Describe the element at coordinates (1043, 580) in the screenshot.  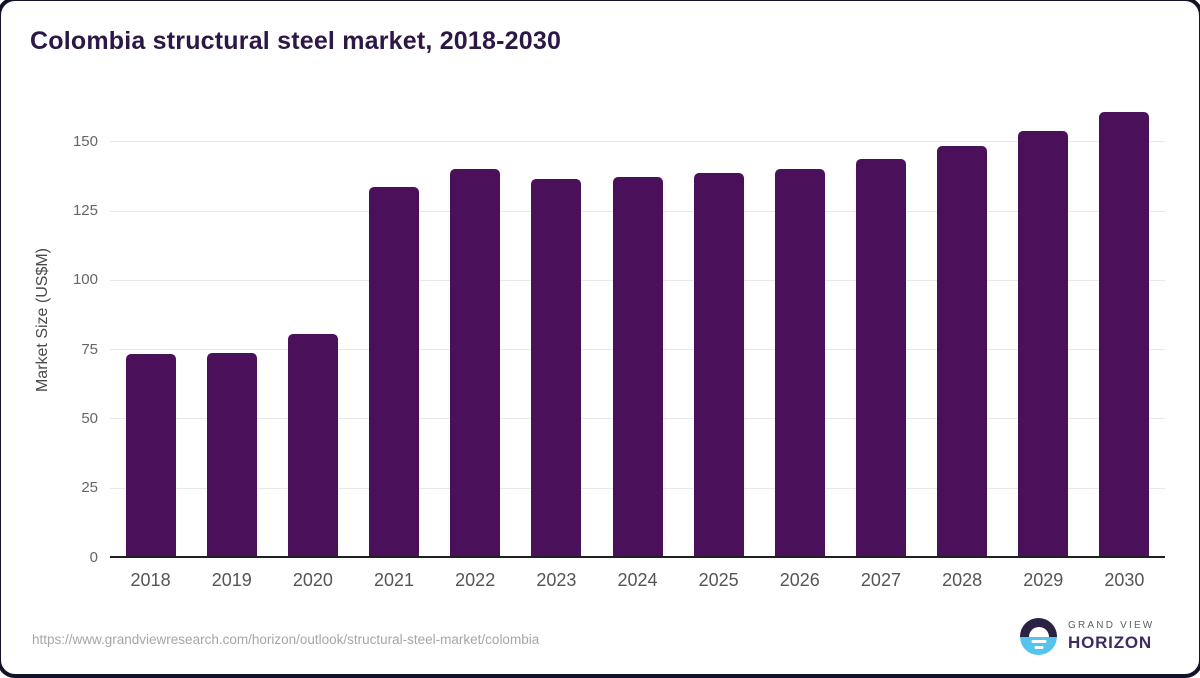
I see `x-tick-label: 2029` at that location.